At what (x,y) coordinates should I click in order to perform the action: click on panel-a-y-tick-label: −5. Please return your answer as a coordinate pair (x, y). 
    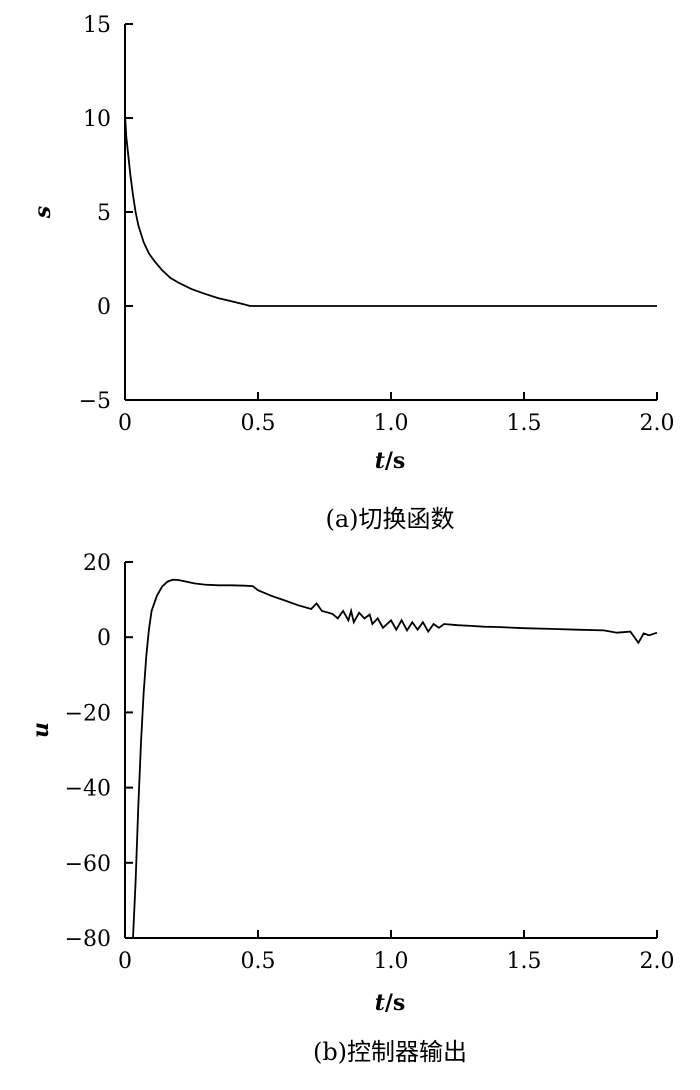
    Looking at the image, I should click on (95, 401).